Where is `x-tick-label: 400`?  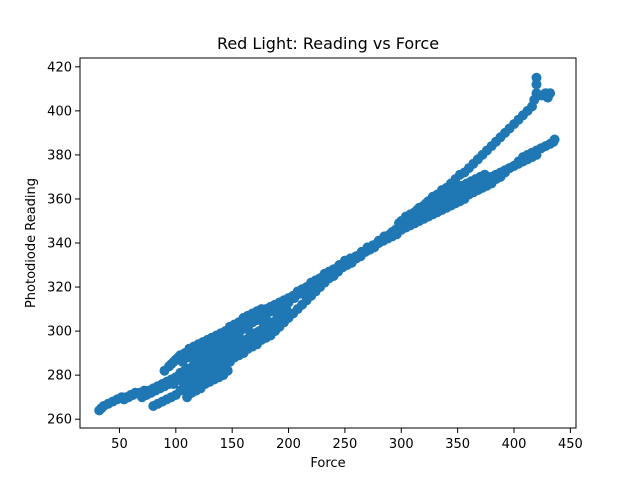 x-tick-label: 400 is located at coordinates (514, 444).